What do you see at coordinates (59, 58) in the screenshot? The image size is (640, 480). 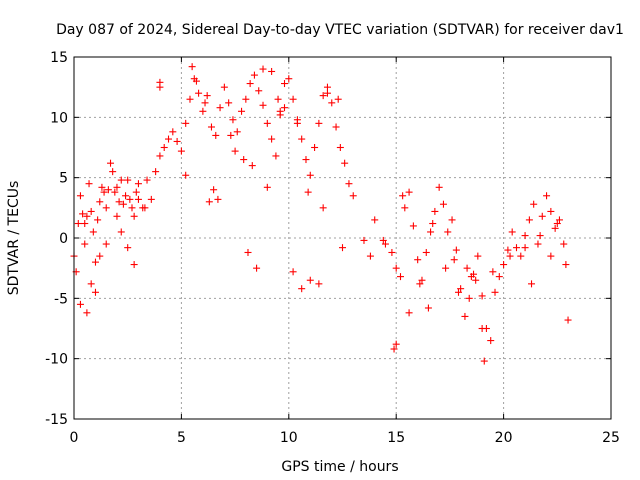 I see `y-tick-label: 15` at bounding box center [59, 58].